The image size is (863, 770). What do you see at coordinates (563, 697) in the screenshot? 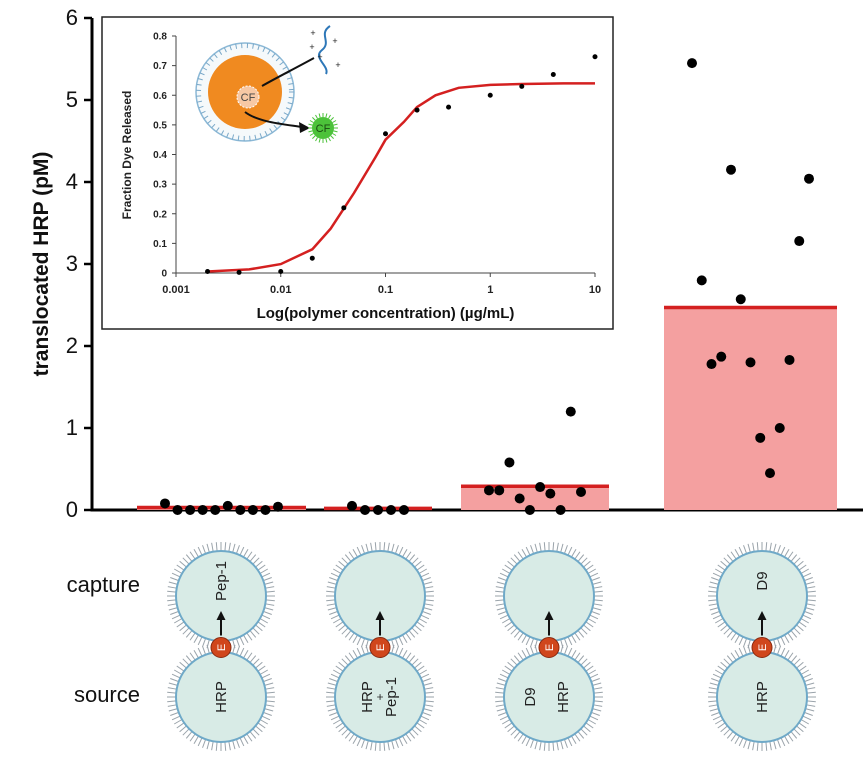
I see `svg-text: HRP` at bounding box center [563, 697].